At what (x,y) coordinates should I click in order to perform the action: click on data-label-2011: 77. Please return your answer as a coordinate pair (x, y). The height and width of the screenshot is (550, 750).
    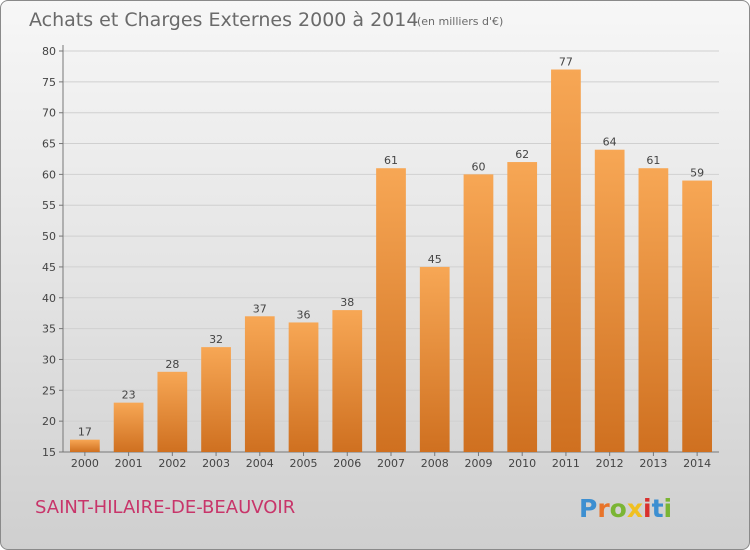
    Looking at the image, I should click on (566, 62).